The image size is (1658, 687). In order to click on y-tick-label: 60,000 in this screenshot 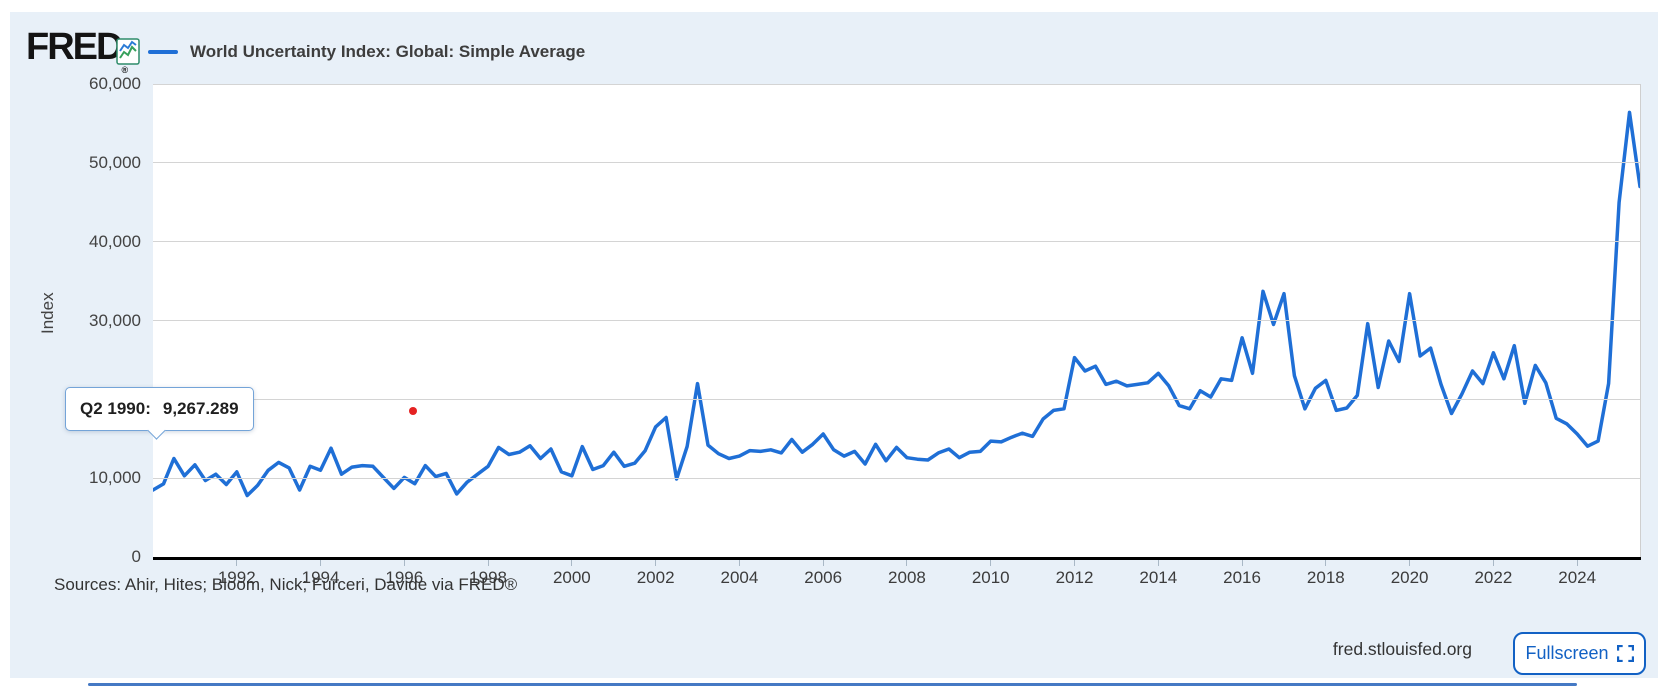, I will do `click(115, 83)`.